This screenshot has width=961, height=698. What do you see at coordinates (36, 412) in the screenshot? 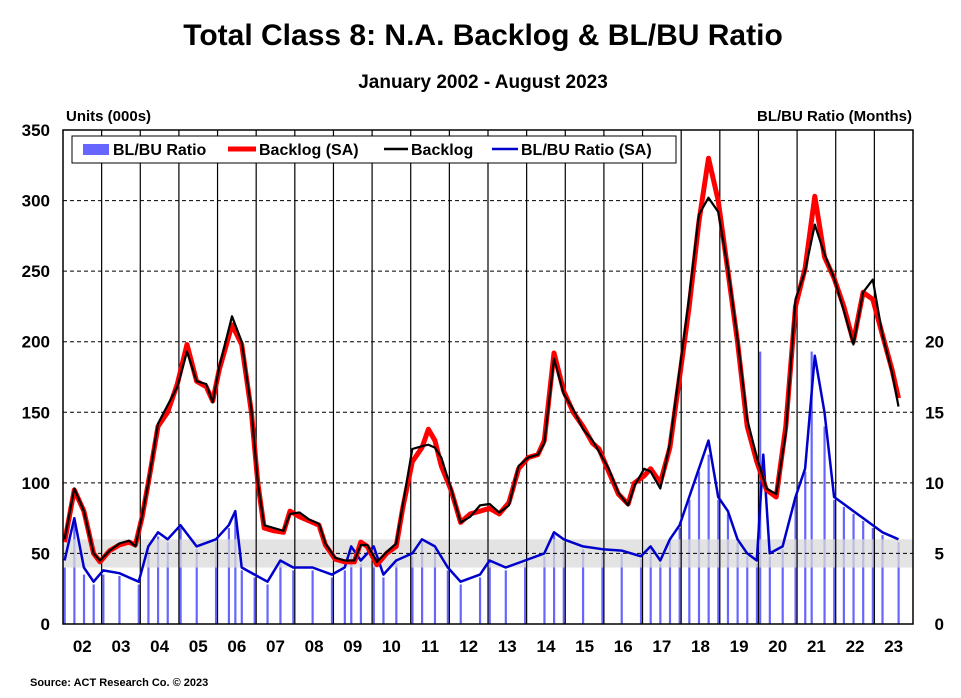
I see `y-tick-left: 150` at bounding box center [36, 412].